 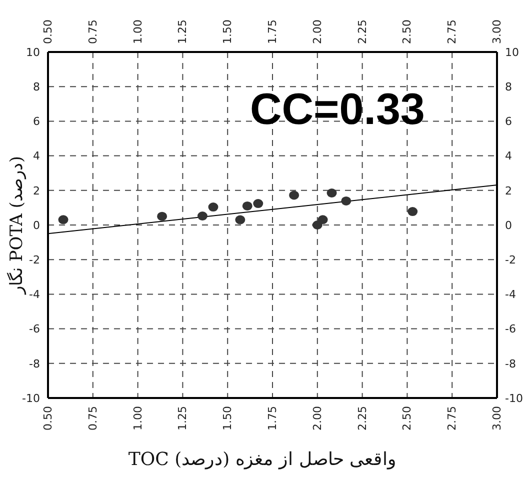 What do you see at coordinates (183, 32) in the screenshot?
I see `x2-tick-label: 1.25` at bounding box center [183, 32].